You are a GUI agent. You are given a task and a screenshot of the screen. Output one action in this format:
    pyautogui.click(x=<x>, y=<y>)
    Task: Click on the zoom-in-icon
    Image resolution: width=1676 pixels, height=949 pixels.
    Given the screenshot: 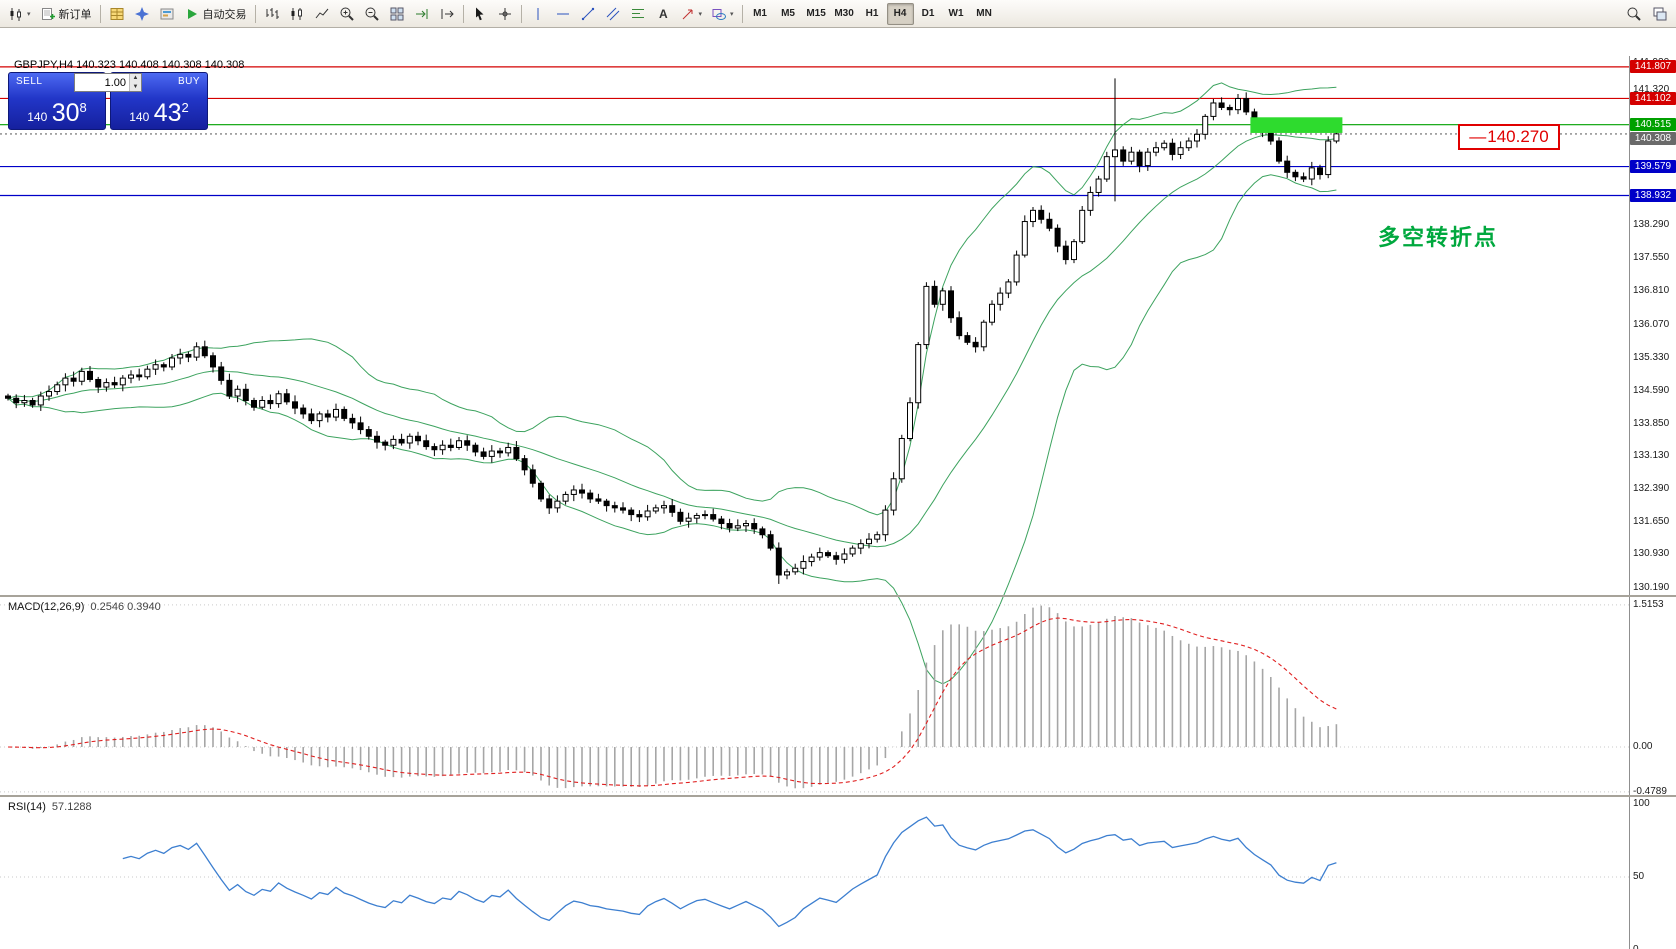 What is the action you would take?
    pyautogui.click(x=347, y=14)
    